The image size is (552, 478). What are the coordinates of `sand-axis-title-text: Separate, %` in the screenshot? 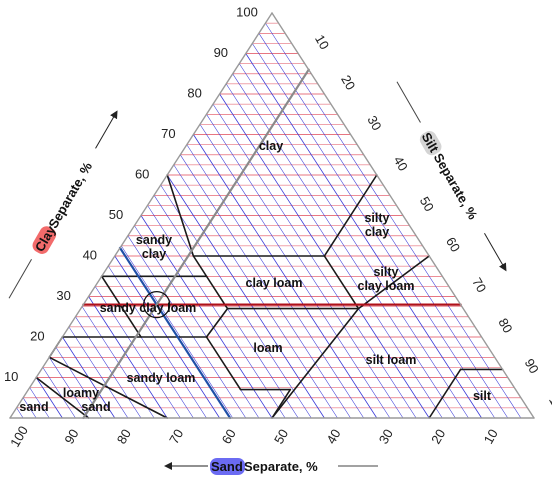 It's located at (281, 466).